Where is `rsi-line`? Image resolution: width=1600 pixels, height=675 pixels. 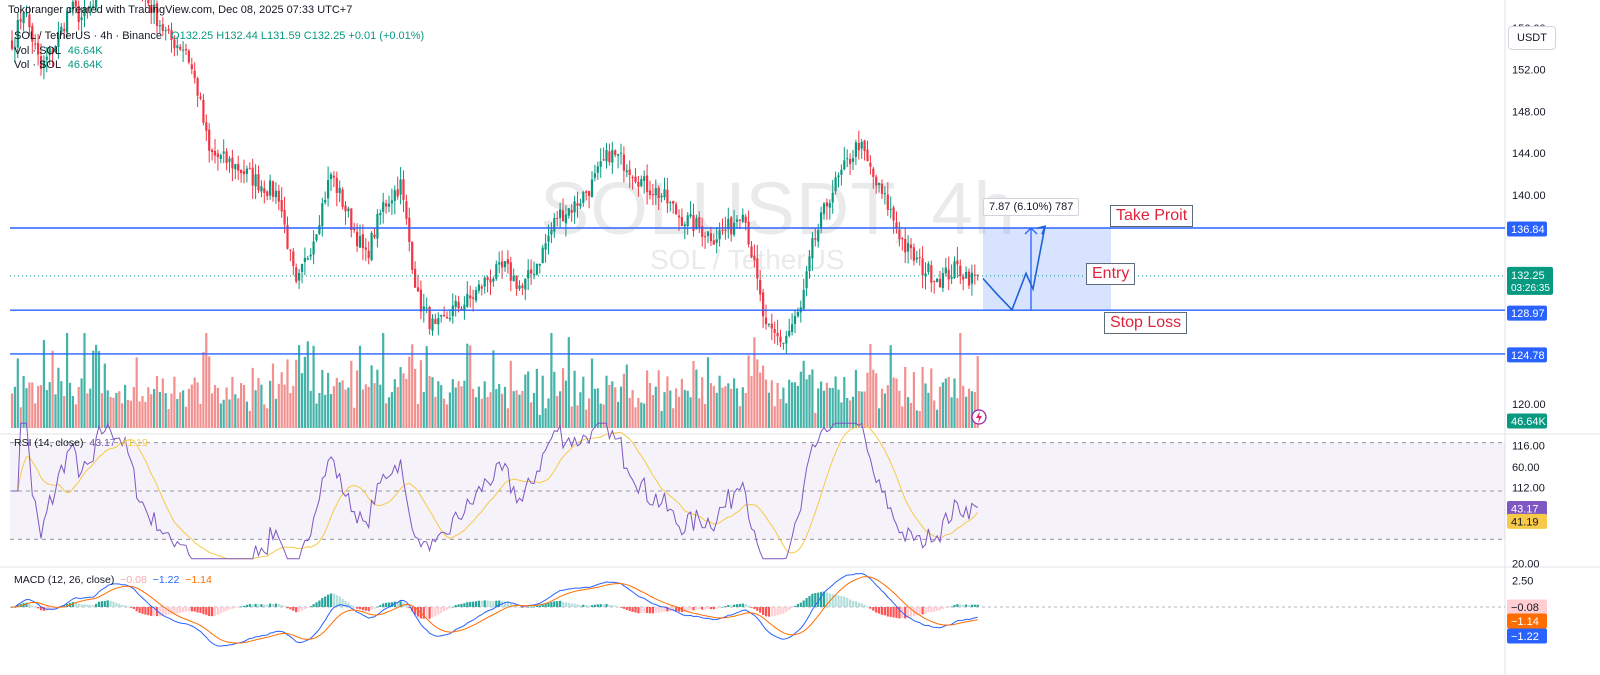 rsi-line is located at coordinates (495, 491).